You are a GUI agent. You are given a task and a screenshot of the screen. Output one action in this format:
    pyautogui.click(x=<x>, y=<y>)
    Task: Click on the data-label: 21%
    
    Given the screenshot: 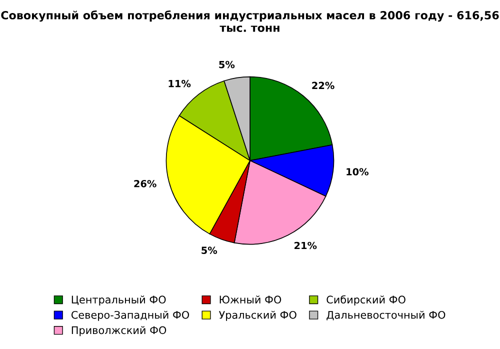 What is the action you would take?
    pyautogui.click(x=305, y=246)
    